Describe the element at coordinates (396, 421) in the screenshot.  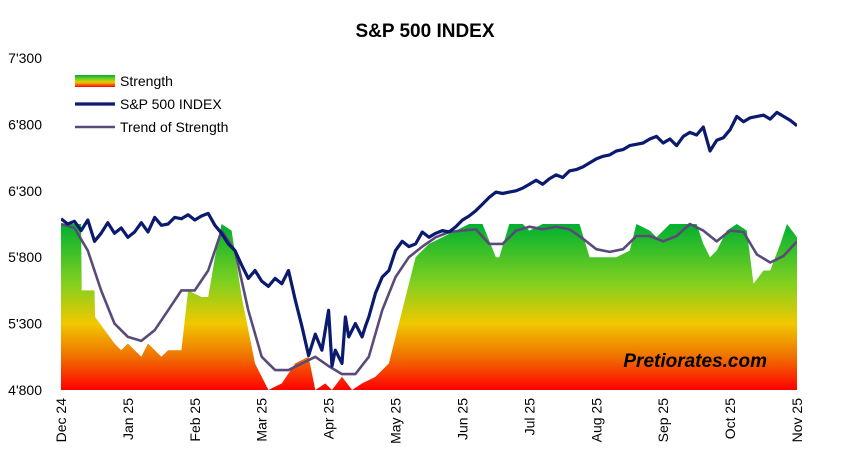
I see `x-tick-label: May 25` at that location.